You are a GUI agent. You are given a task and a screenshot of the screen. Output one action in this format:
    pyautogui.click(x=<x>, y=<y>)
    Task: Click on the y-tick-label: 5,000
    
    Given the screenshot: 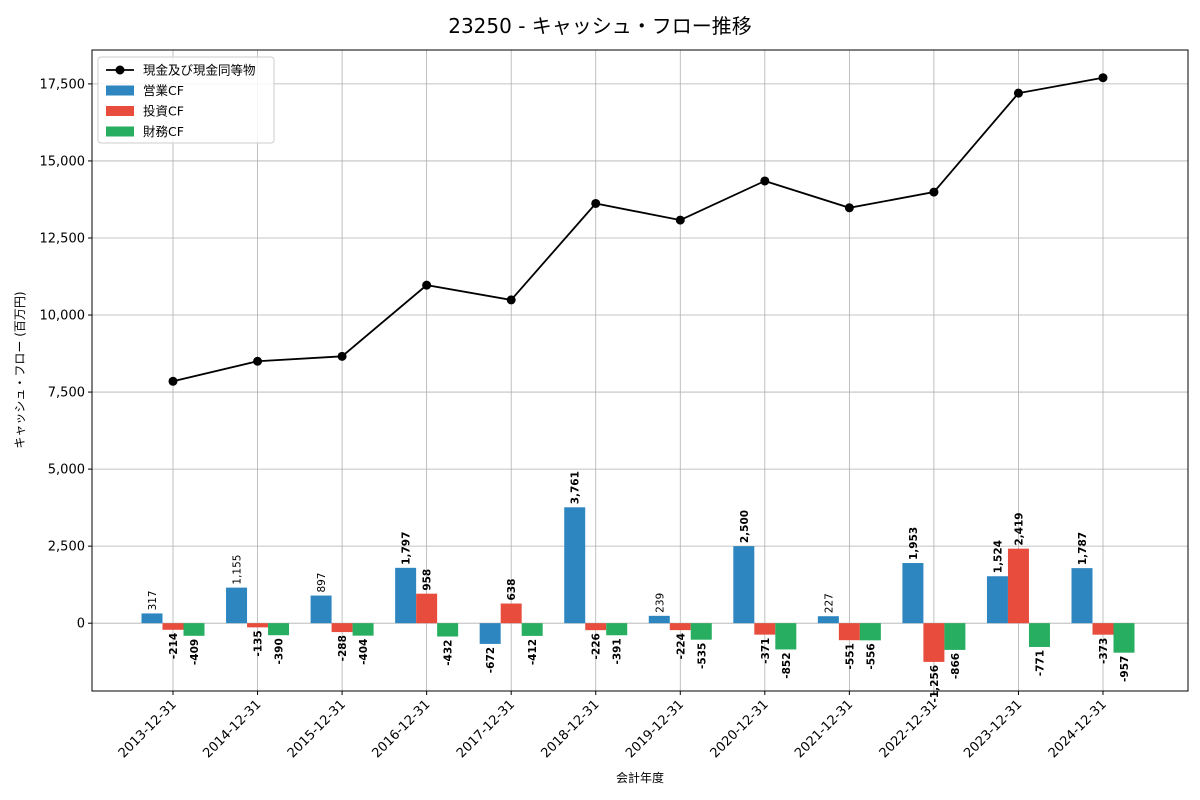 What is the action you would take?
    pyautogui.click(x=66, y=470)
    